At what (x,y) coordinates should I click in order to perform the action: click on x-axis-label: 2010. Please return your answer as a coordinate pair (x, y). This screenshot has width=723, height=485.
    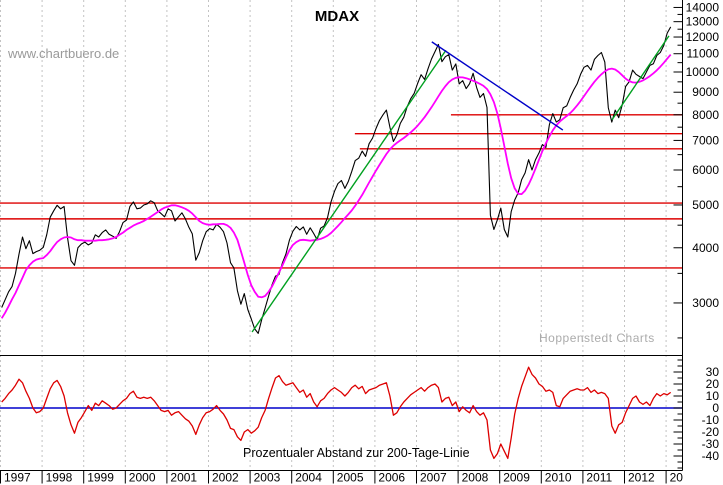
    Looking at the image, I should click on (558, 478).